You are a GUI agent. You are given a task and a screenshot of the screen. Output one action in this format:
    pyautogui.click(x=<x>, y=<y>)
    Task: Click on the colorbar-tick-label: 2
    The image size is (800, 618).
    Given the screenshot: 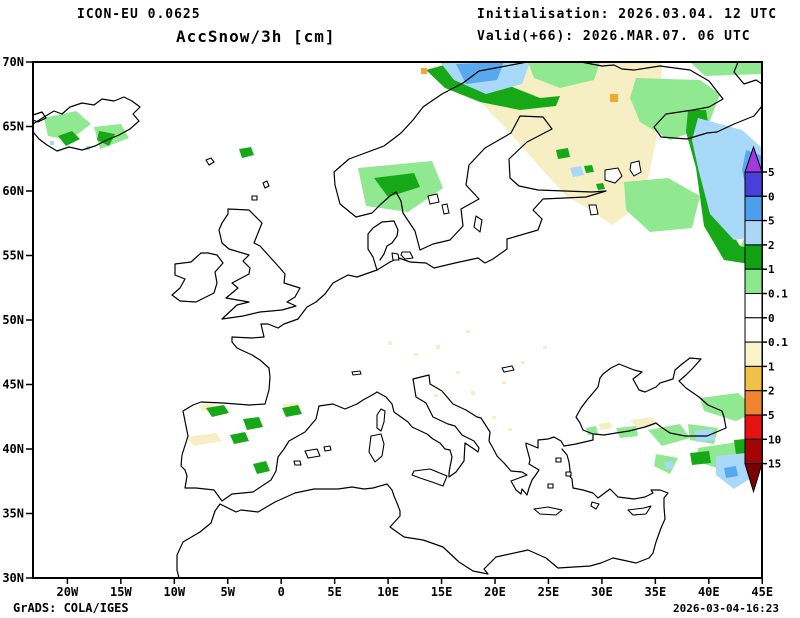 What is the action you would take?
    pyautogui.click(x=771, y=391)
    